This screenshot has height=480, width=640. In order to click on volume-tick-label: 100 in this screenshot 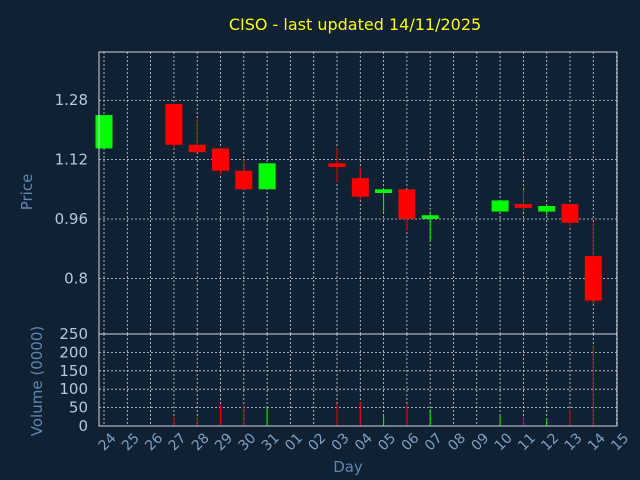, I will do `click(73, 389)`.